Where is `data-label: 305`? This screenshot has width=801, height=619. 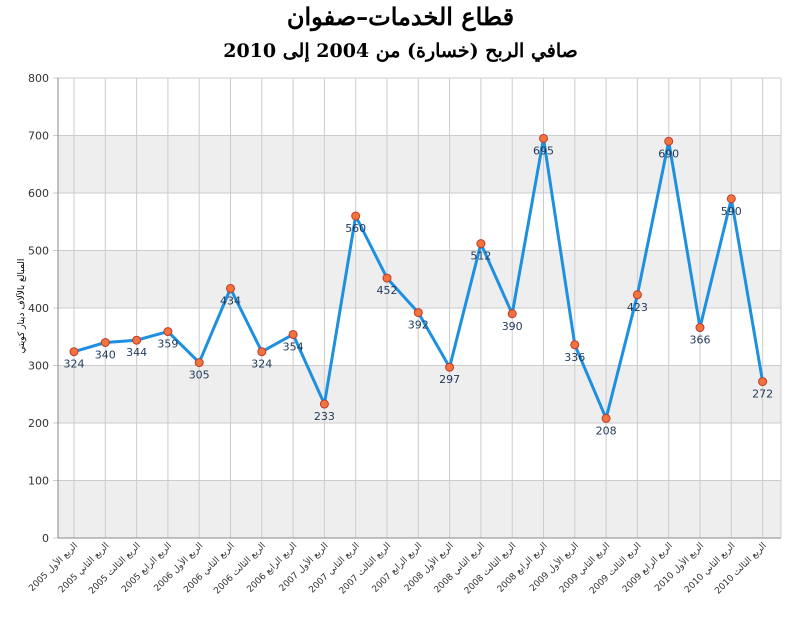 data-label: 305 is located at coordinates (199, 375).